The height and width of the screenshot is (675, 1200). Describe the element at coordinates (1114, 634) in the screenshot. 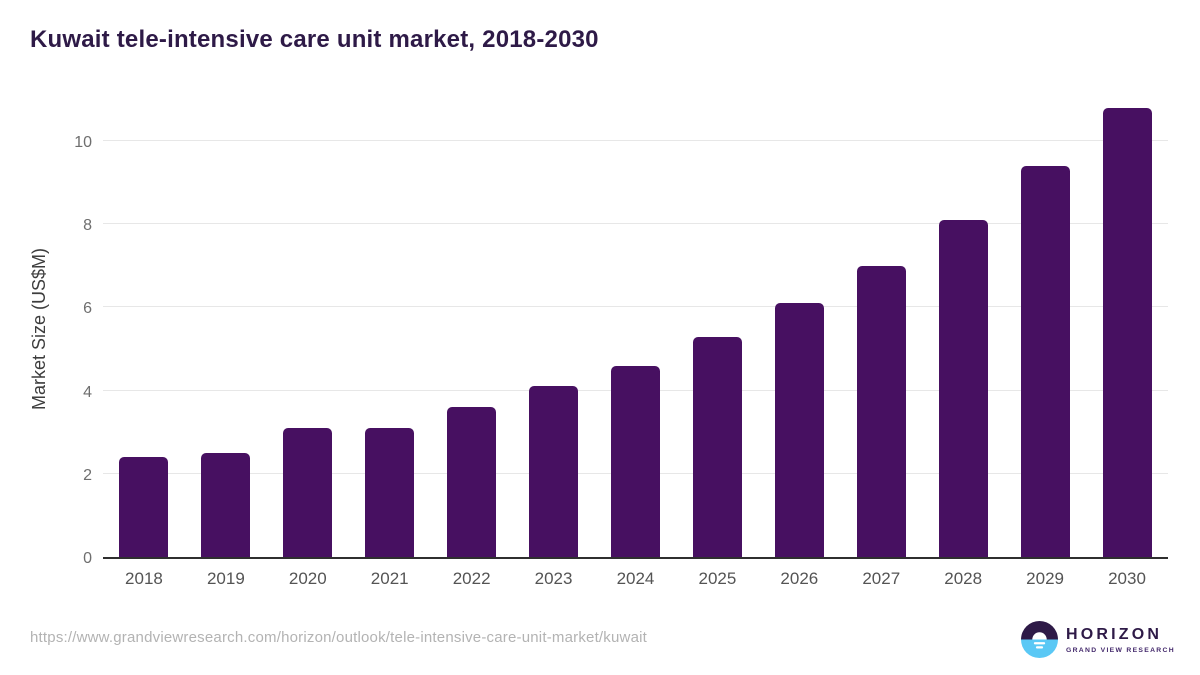

I see `logo-brand: HORIZON` at that location.